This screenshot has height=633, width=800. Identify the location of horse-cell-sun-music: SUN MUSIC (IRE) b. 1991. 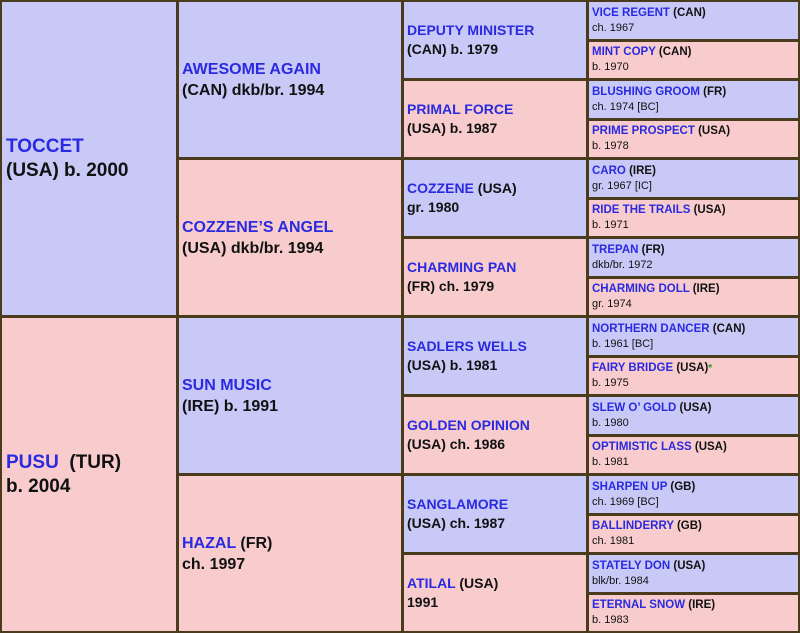
(290, 395).